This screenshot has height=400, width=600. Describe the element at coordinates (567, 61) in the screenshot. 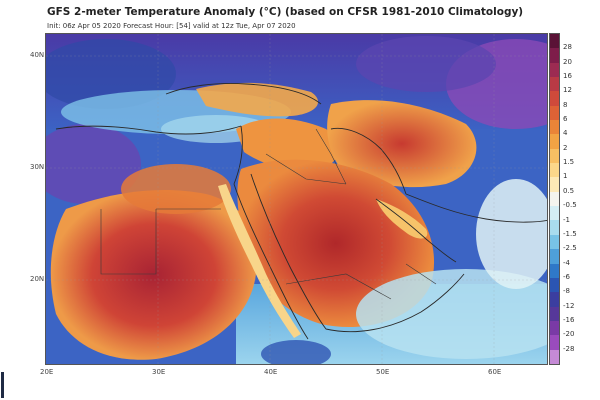

I see `colorbar-label: 20` at that location.